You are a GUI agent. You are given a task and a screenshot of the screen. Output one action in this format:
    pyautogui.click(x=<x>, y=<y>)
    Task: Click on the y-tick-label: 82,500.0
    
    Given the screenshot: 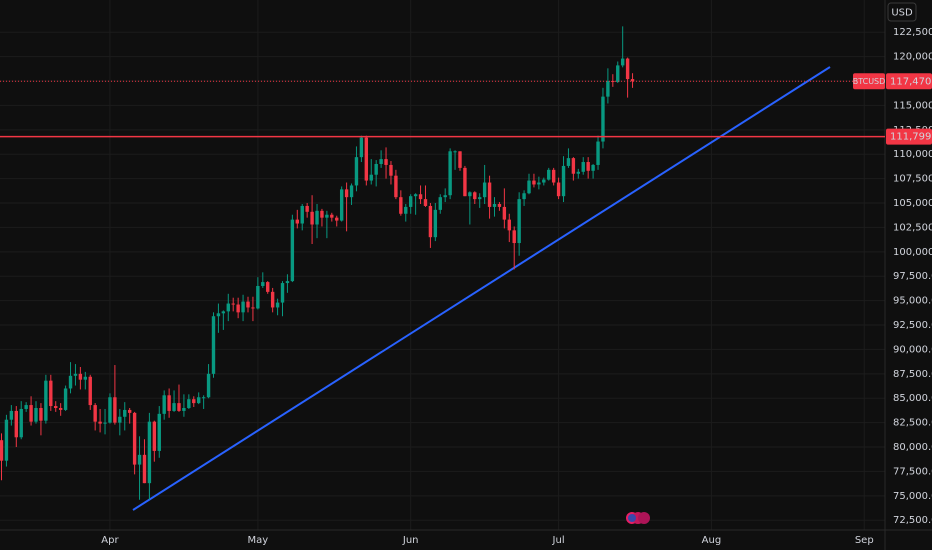 What is the action you would take?
    pyautogui.click(x=912, y=423)
    